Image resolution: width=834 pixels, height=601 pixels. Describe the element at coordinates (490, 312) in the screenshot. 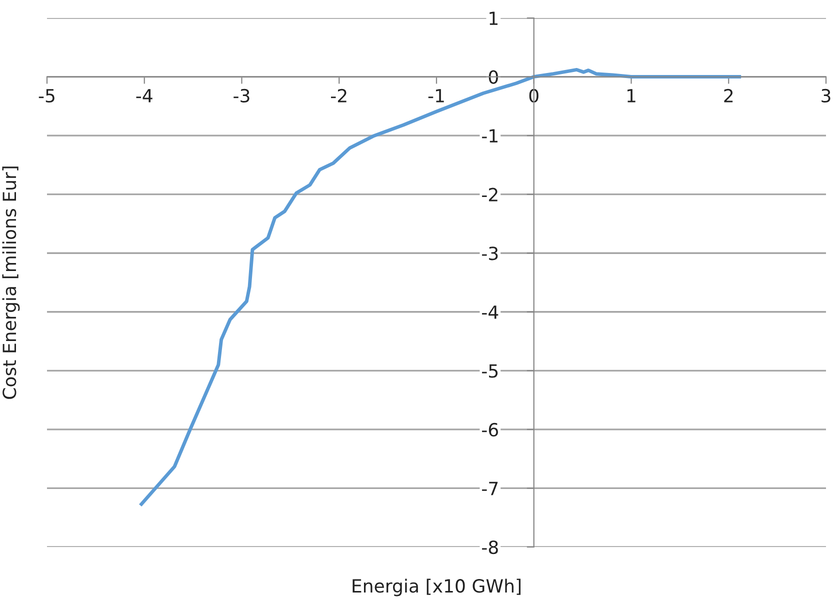

I see `y-tick-label: -4` at that location.